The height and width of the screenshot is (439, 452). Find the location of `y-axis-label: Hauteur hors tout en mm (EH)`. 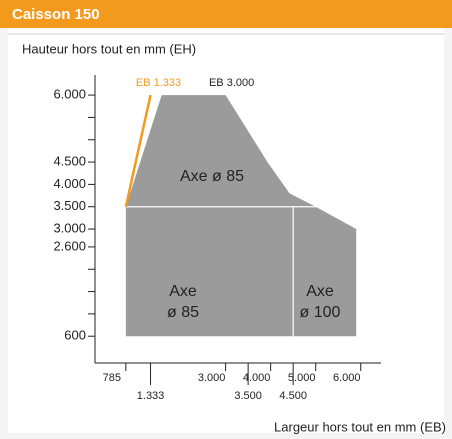

y-axis-label: Hauteur hors tout en mm (EH) is located at coordinates (109, 48).